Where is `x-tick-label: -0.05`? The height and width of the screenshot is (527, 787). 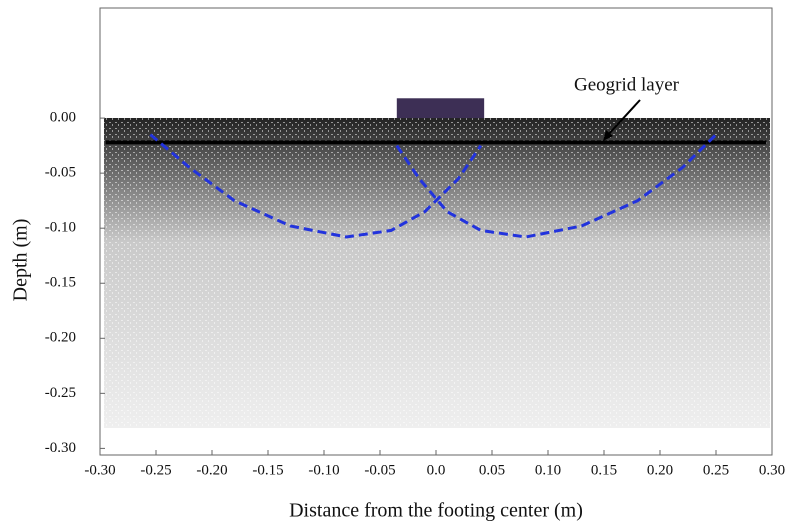
x-tick-label: -0.05 is located at coordinates (379, 470).